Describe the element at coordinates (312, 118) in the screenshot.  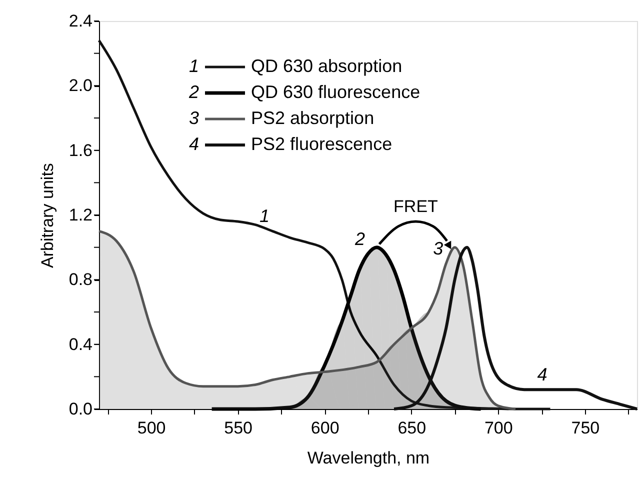
I see `legend-label: PS2 absorption` at that location.